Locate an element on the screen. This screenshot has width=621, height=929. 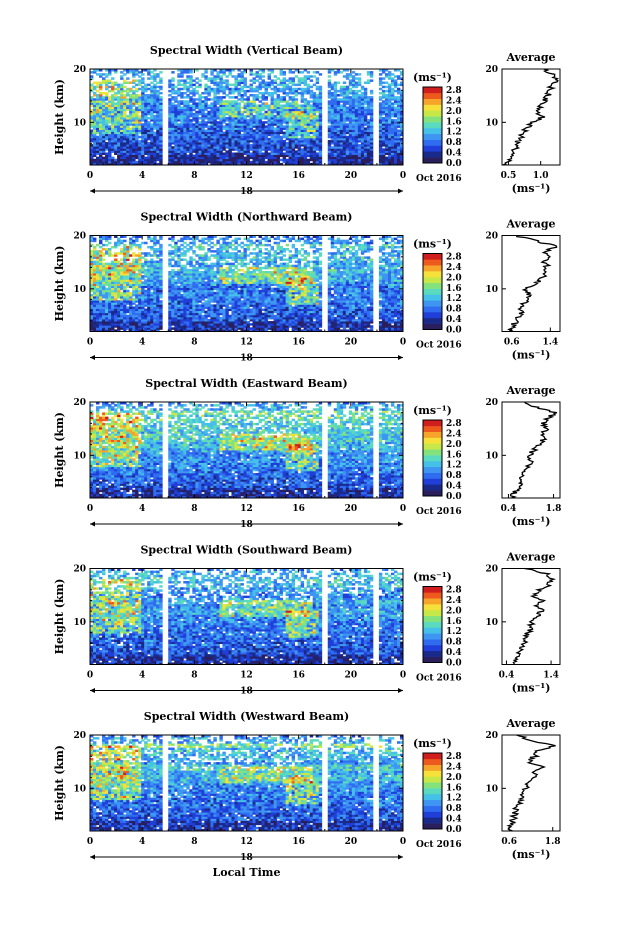
day-axis-arrow-right is located at coordinates (400, 191).